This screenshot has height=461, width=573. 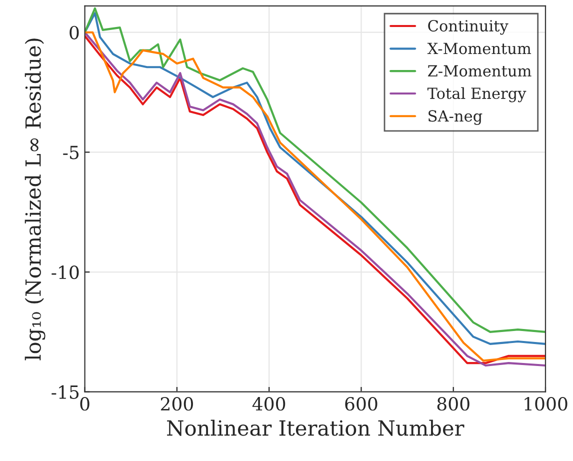 I want to click on legend-label: Continuity, so click(x=468, y=27).